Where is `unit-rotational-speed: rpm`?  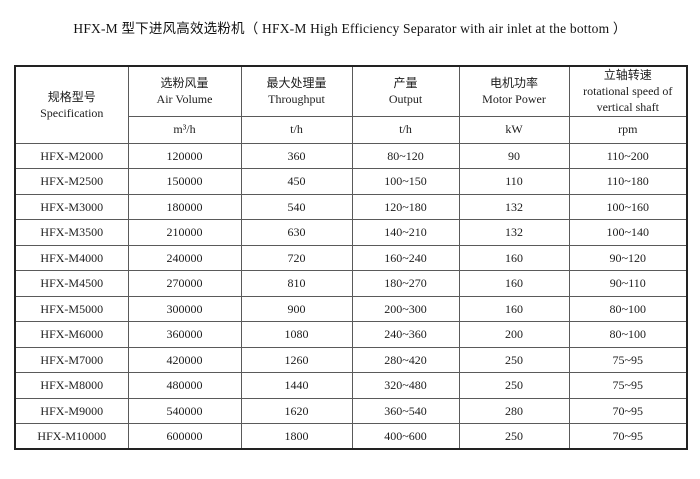 unit-rotational-speed: rpm is located at coordinates (628, 129).